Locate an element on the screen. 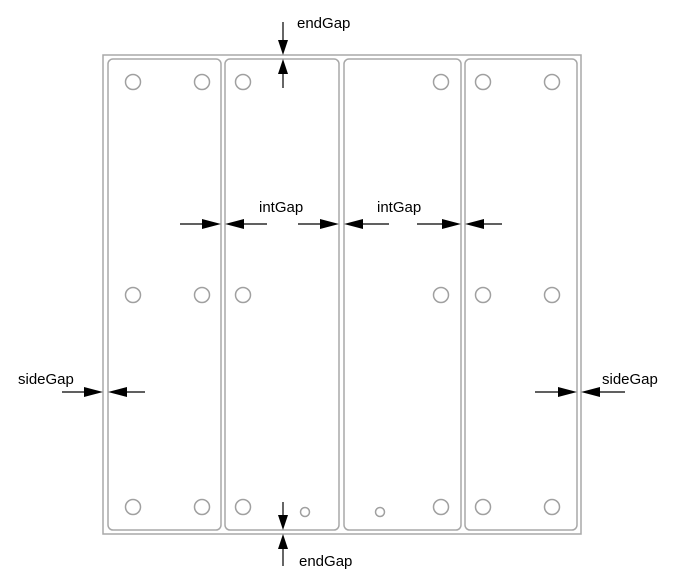 This screenshot has width=684, height=586. side-gap-right-dimension: sideGap is located at coordinates (596, 384).